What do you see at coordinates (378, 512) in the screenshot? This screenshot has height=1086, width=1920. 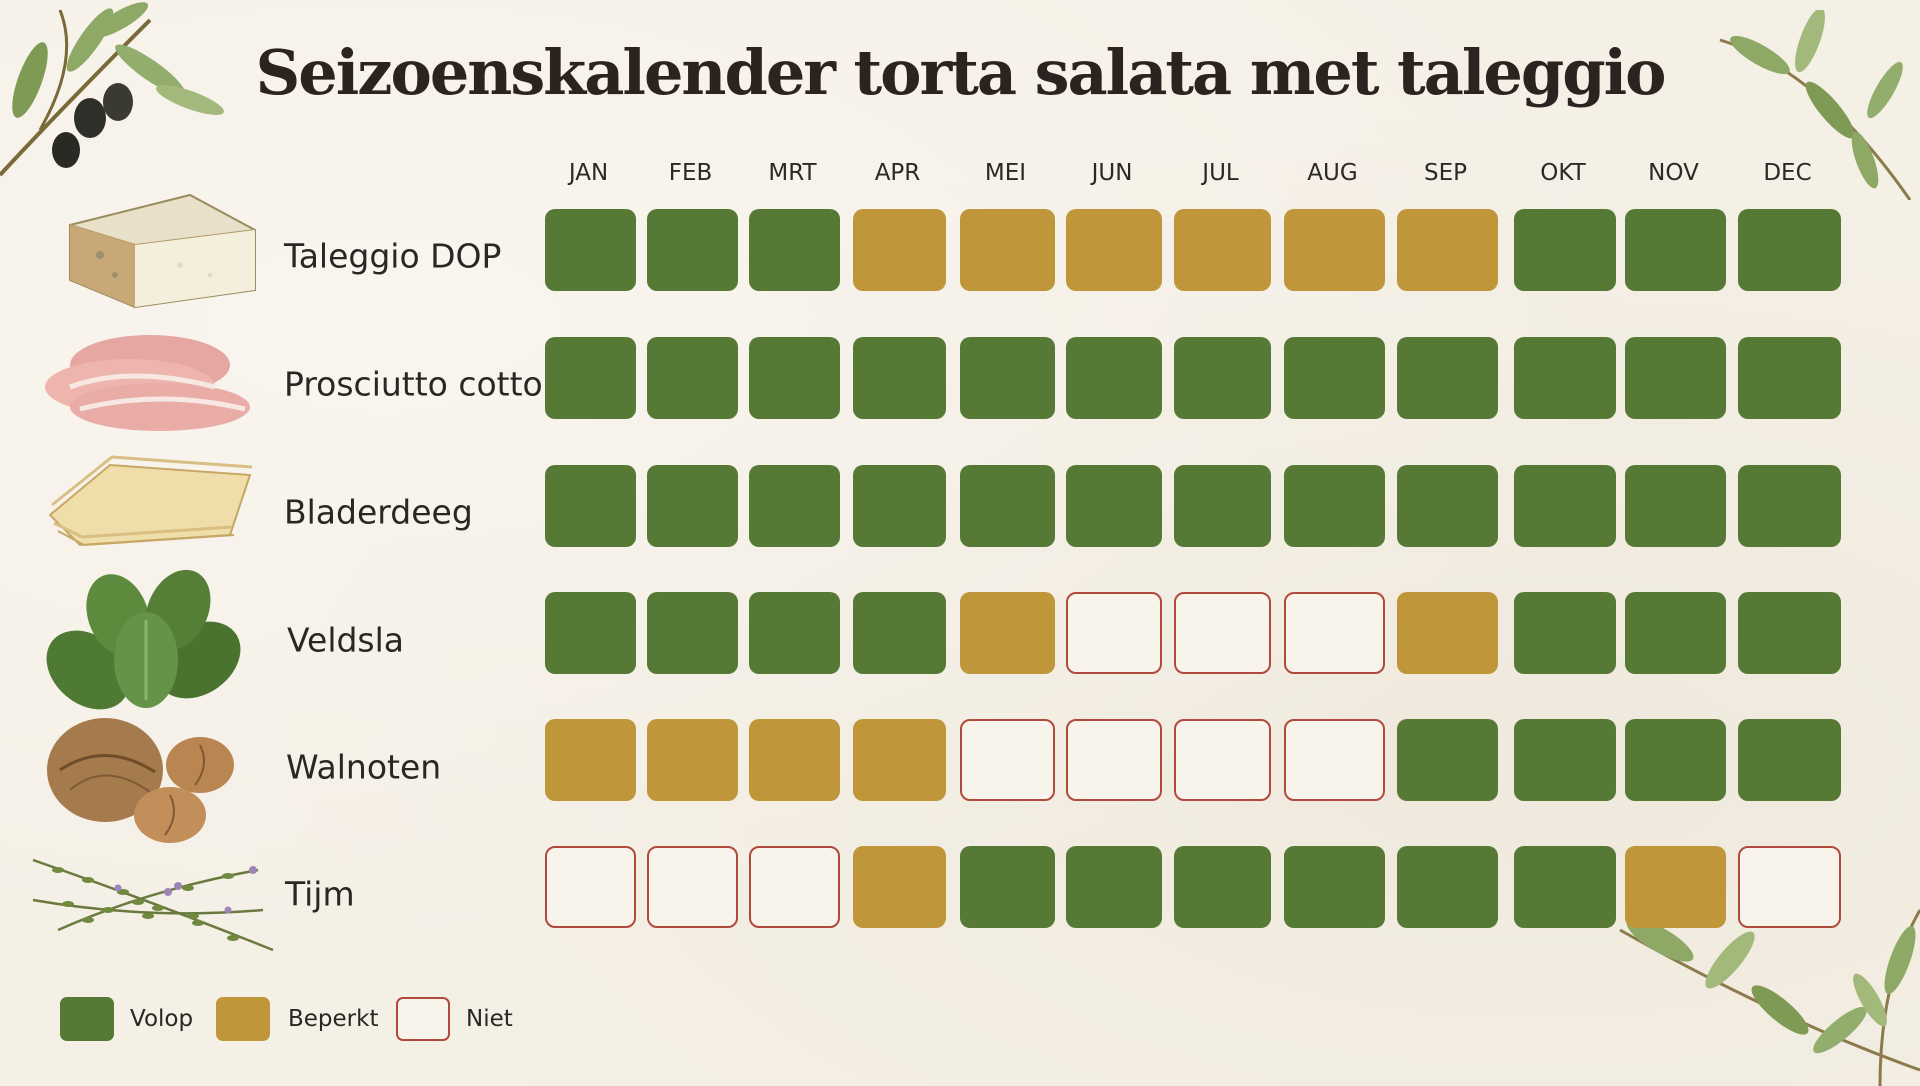 I see `row-label: Bladerdeeg` at bounding box center [378, 512].